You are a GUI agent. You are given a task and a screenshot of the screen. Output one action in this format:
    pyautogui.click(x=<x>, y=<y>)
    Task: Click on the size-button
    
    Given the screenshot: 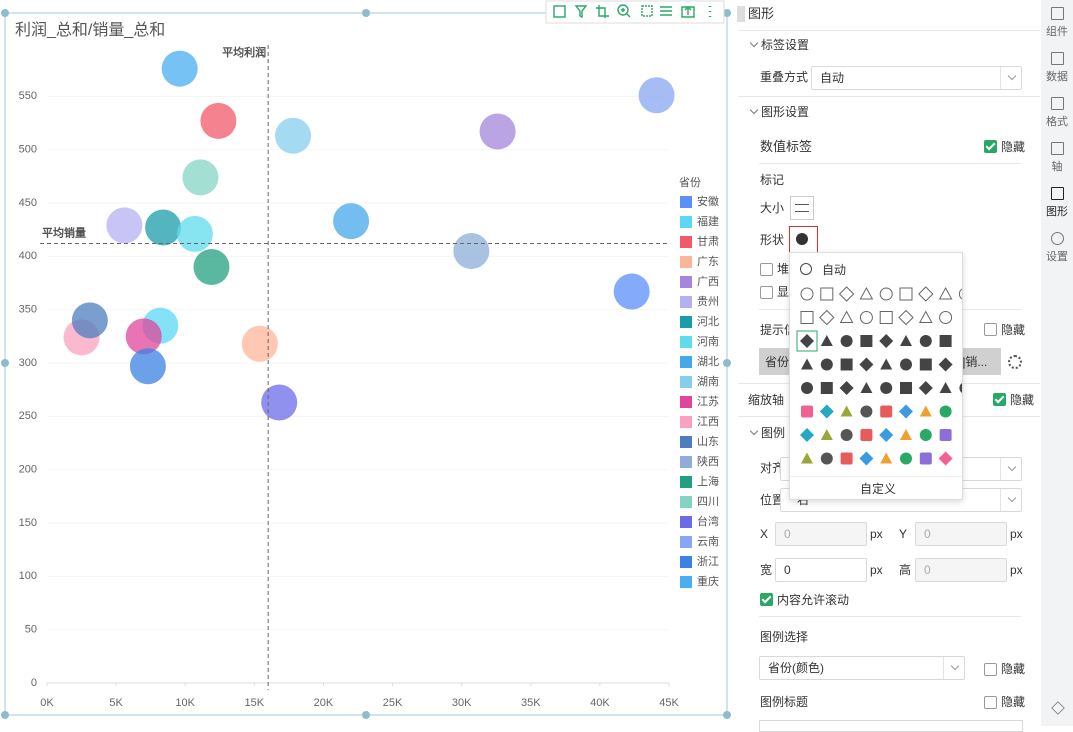 What is the action you would take?
    pyautogui.click(x=802, y=208)
    